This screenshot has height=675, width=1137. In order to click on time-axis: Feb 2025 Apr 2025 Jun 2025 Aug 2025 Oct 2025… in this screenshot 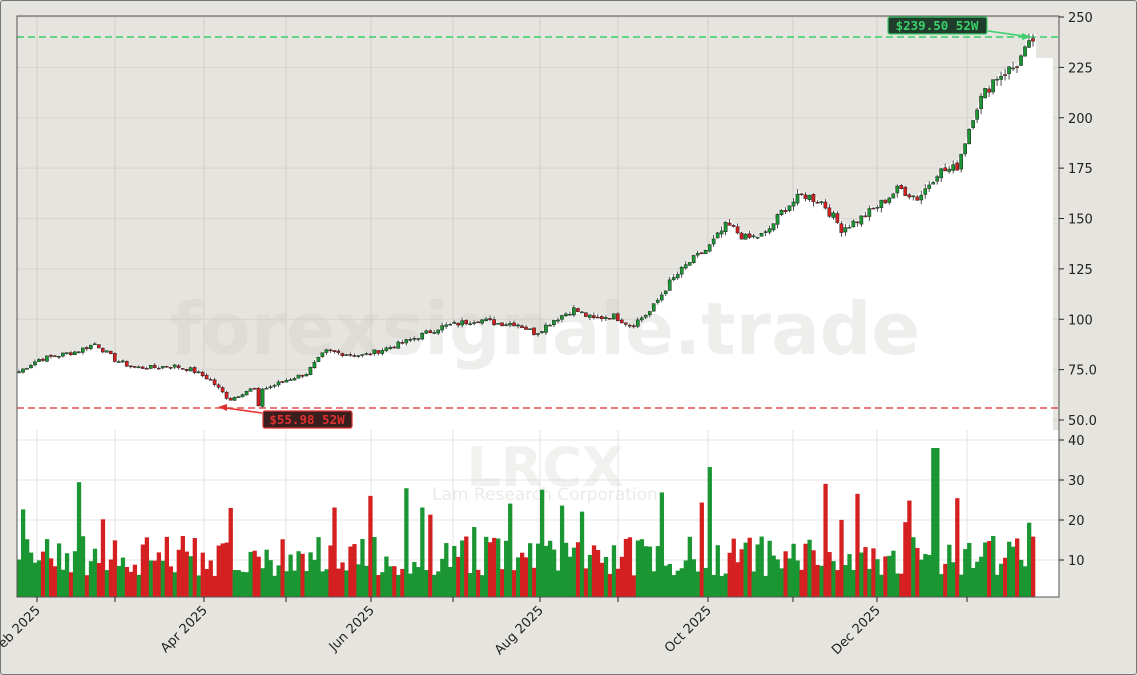, I will do `click(484, 627)`.